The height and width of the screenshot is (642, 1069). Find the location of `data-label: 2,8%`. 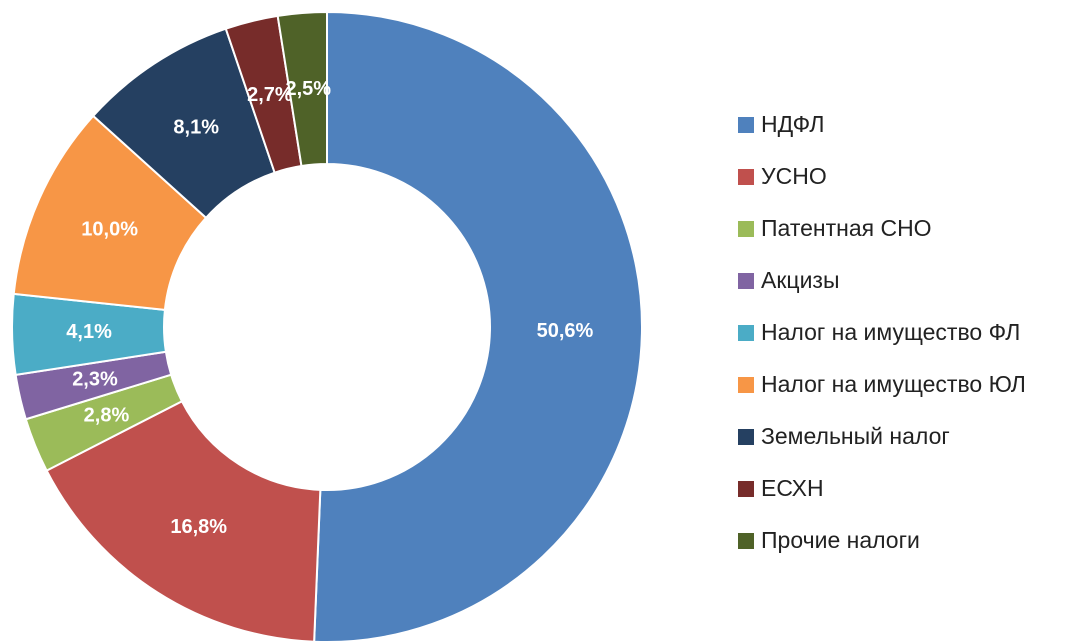

data-label: 2,8% is located at coordinates (107, 416).